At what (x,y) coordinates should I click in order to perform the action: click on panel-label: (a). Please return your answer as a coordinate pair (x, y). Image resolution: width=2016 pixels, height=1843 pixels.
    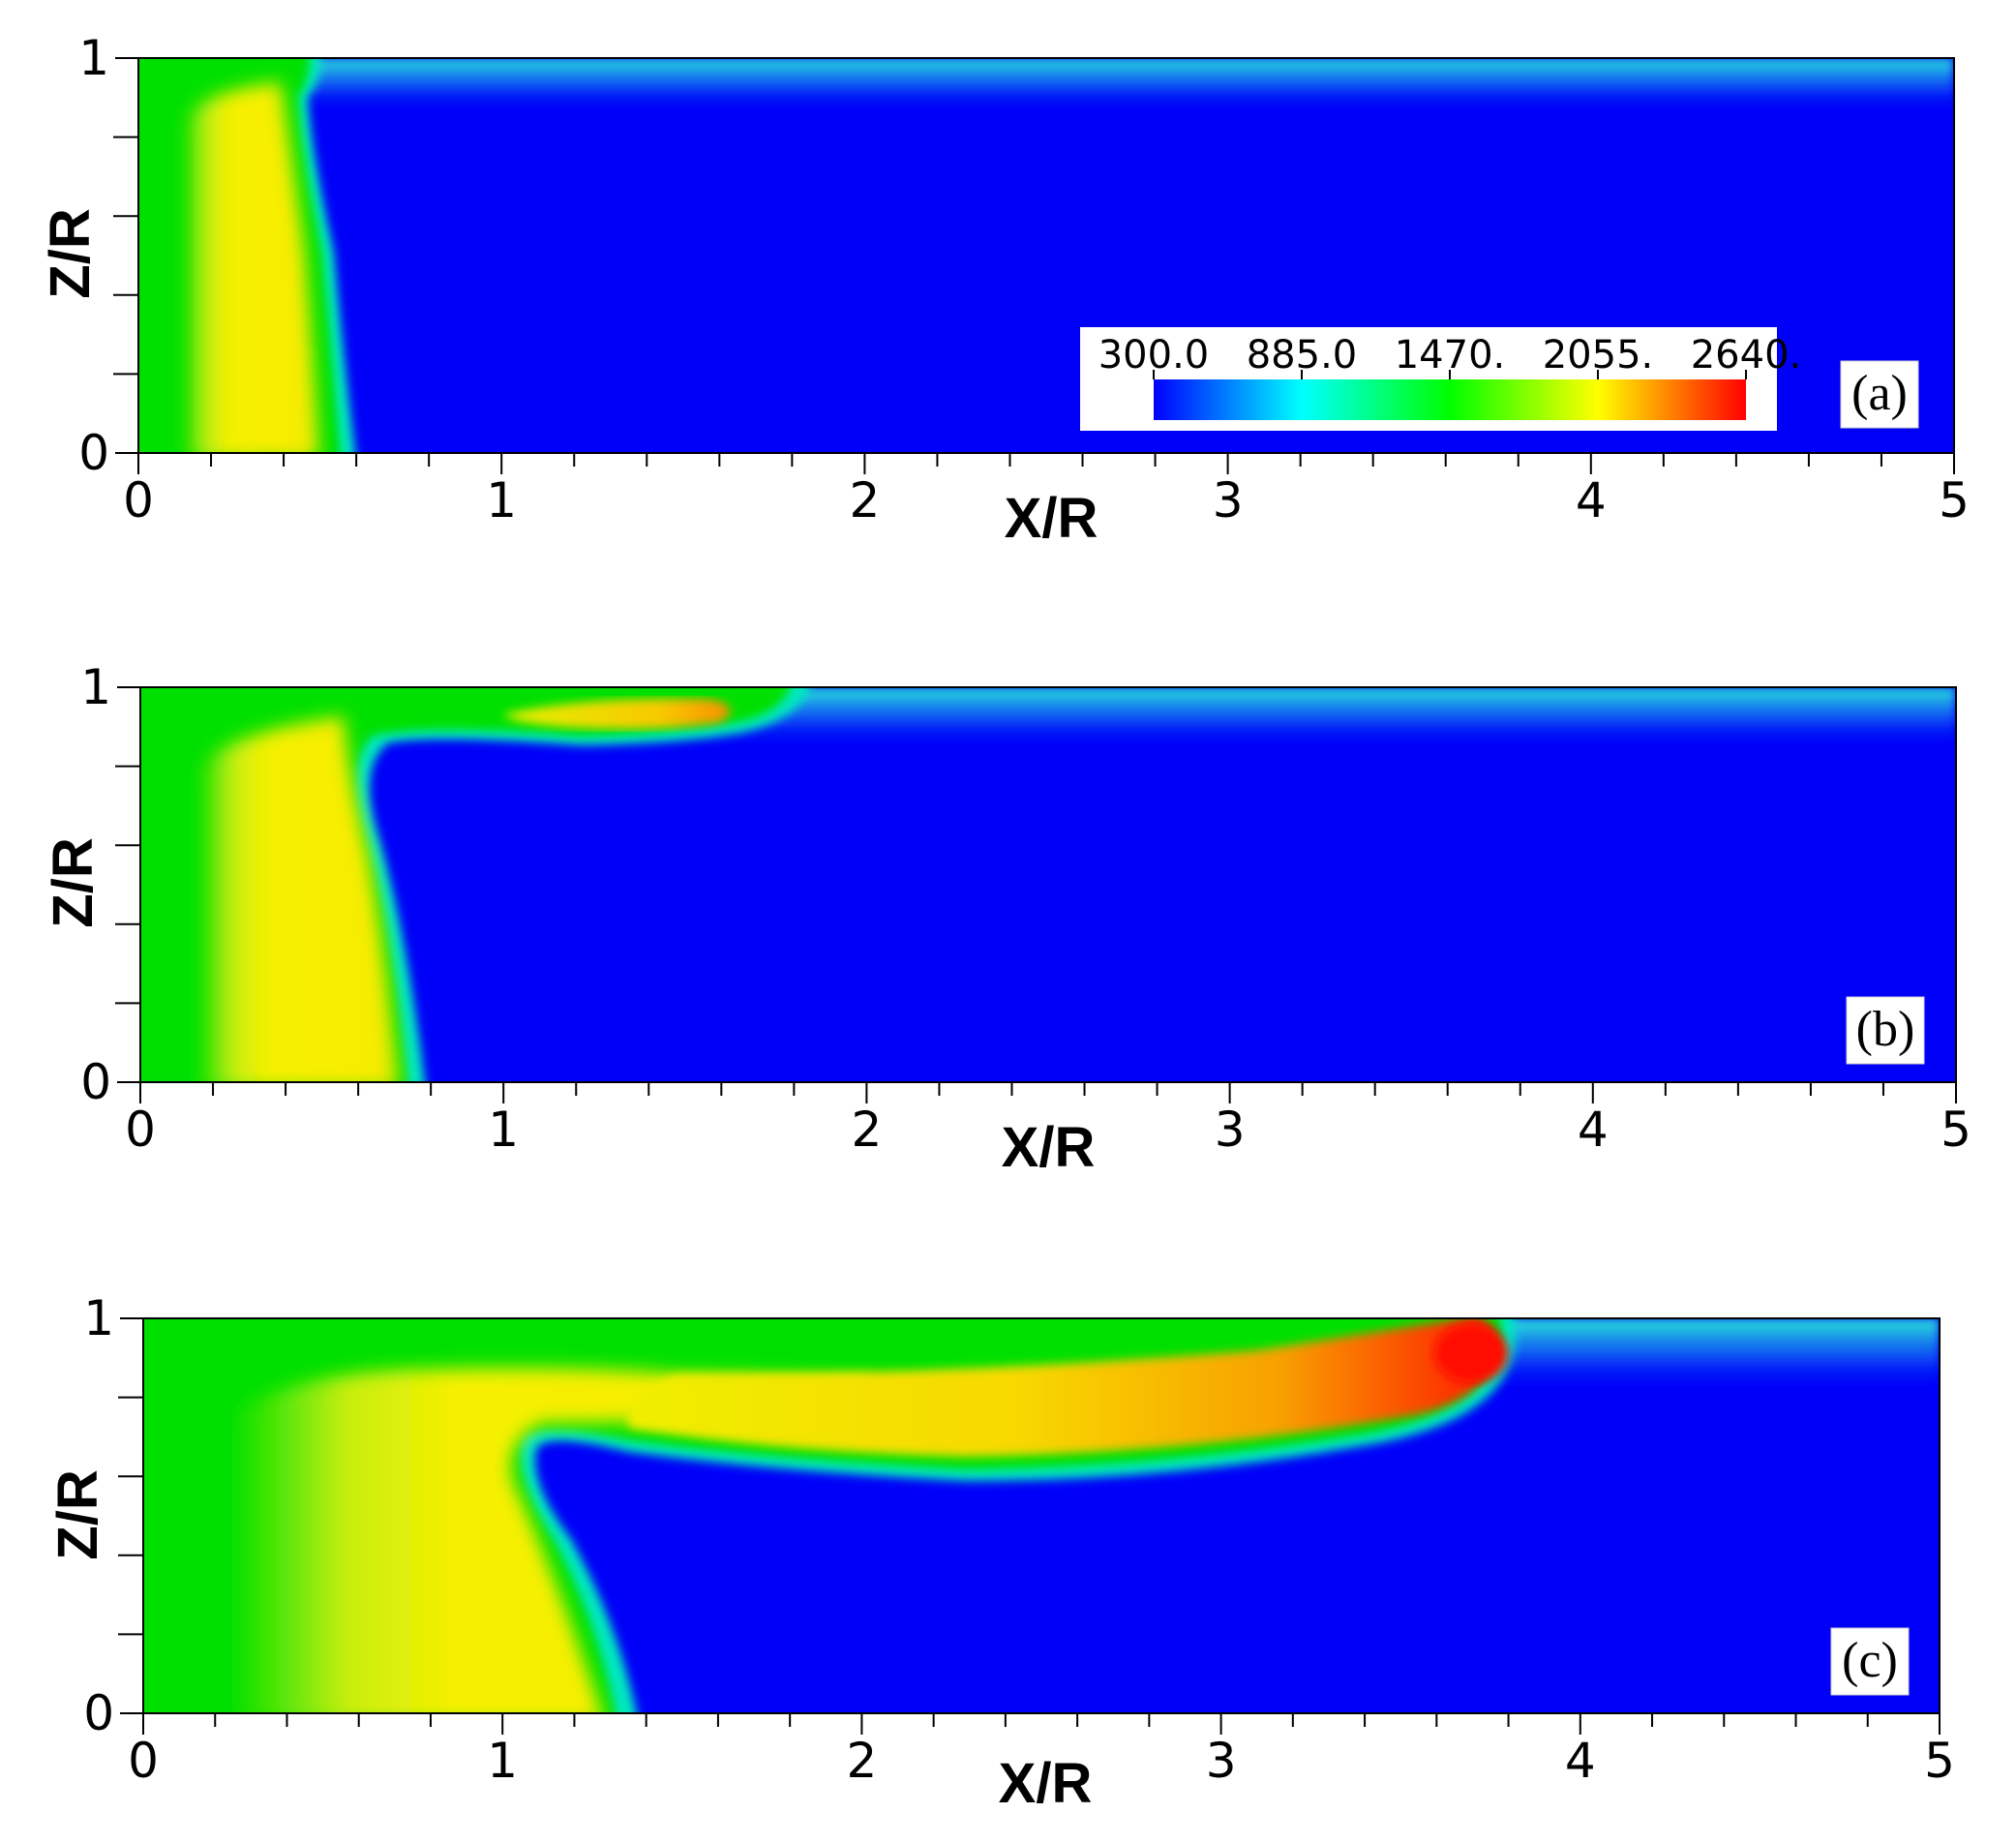
    Looking at the image, I should click on (1880, 393).